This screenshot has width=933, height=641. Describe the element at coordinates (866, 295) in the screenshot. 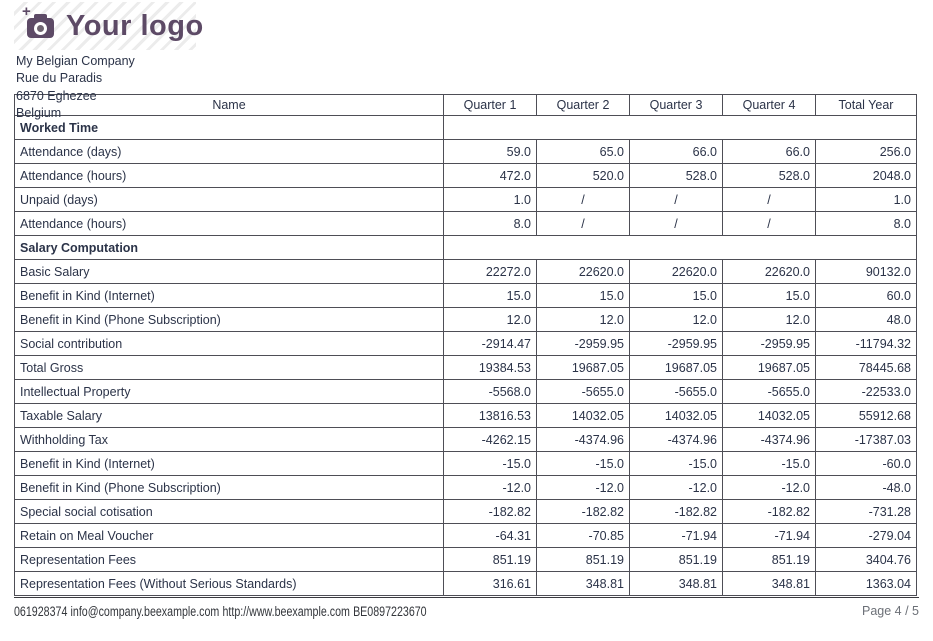

I see `value-cell: 60.0` at that location.